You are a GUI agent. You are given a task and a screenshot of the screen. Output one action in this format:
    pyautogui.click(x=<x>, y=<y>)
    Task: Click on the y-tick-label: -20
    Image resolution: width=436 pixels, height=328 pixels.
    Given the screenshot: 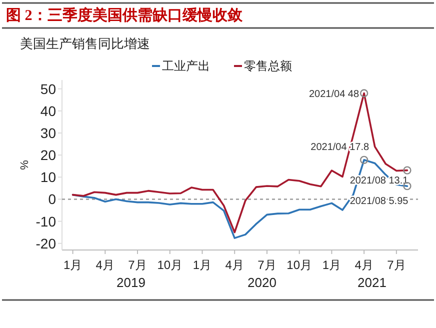 What is the action you would take?
    pyautogui.click(x=46, y=243)
    